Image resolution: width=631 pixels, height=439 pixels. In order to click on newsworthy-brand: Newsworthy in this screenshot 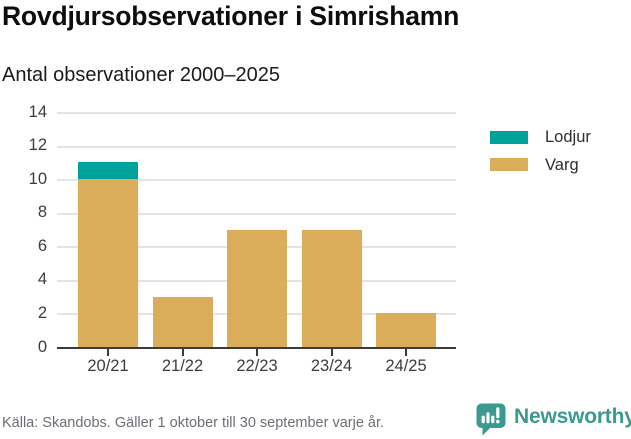, I will do `click(553, 419)`.